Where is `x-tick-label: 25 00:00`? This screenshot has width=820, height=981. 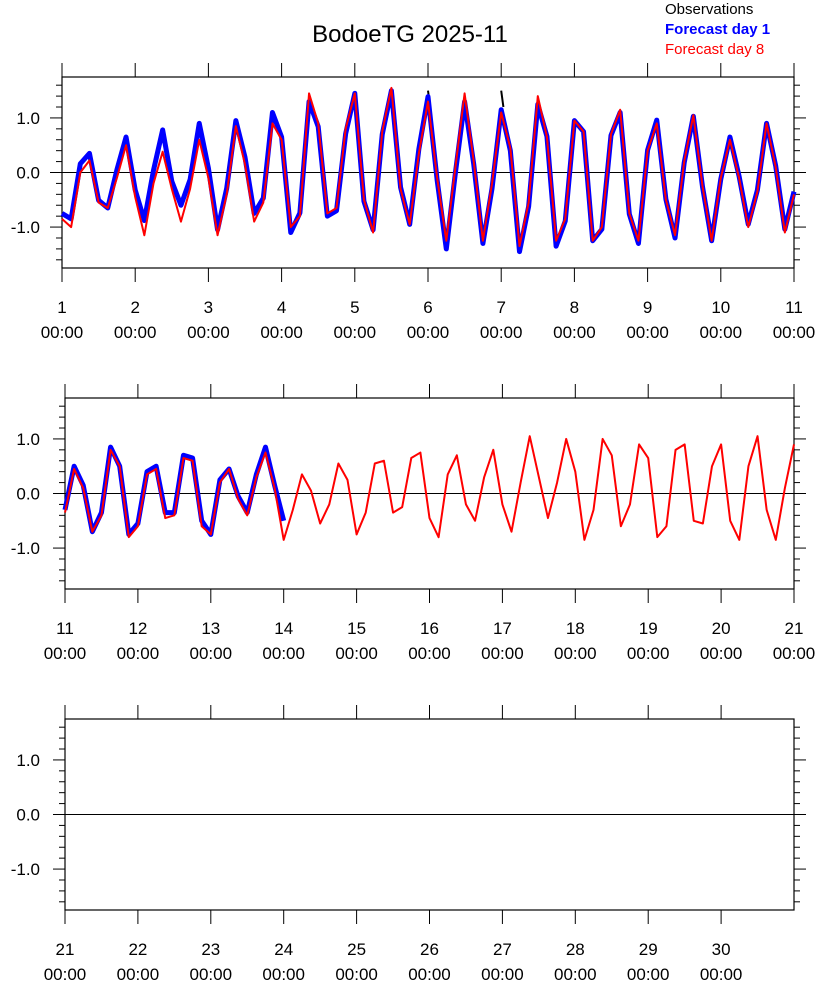
x-tick-label: 25 00:00 is located at coordinates (356, 960).